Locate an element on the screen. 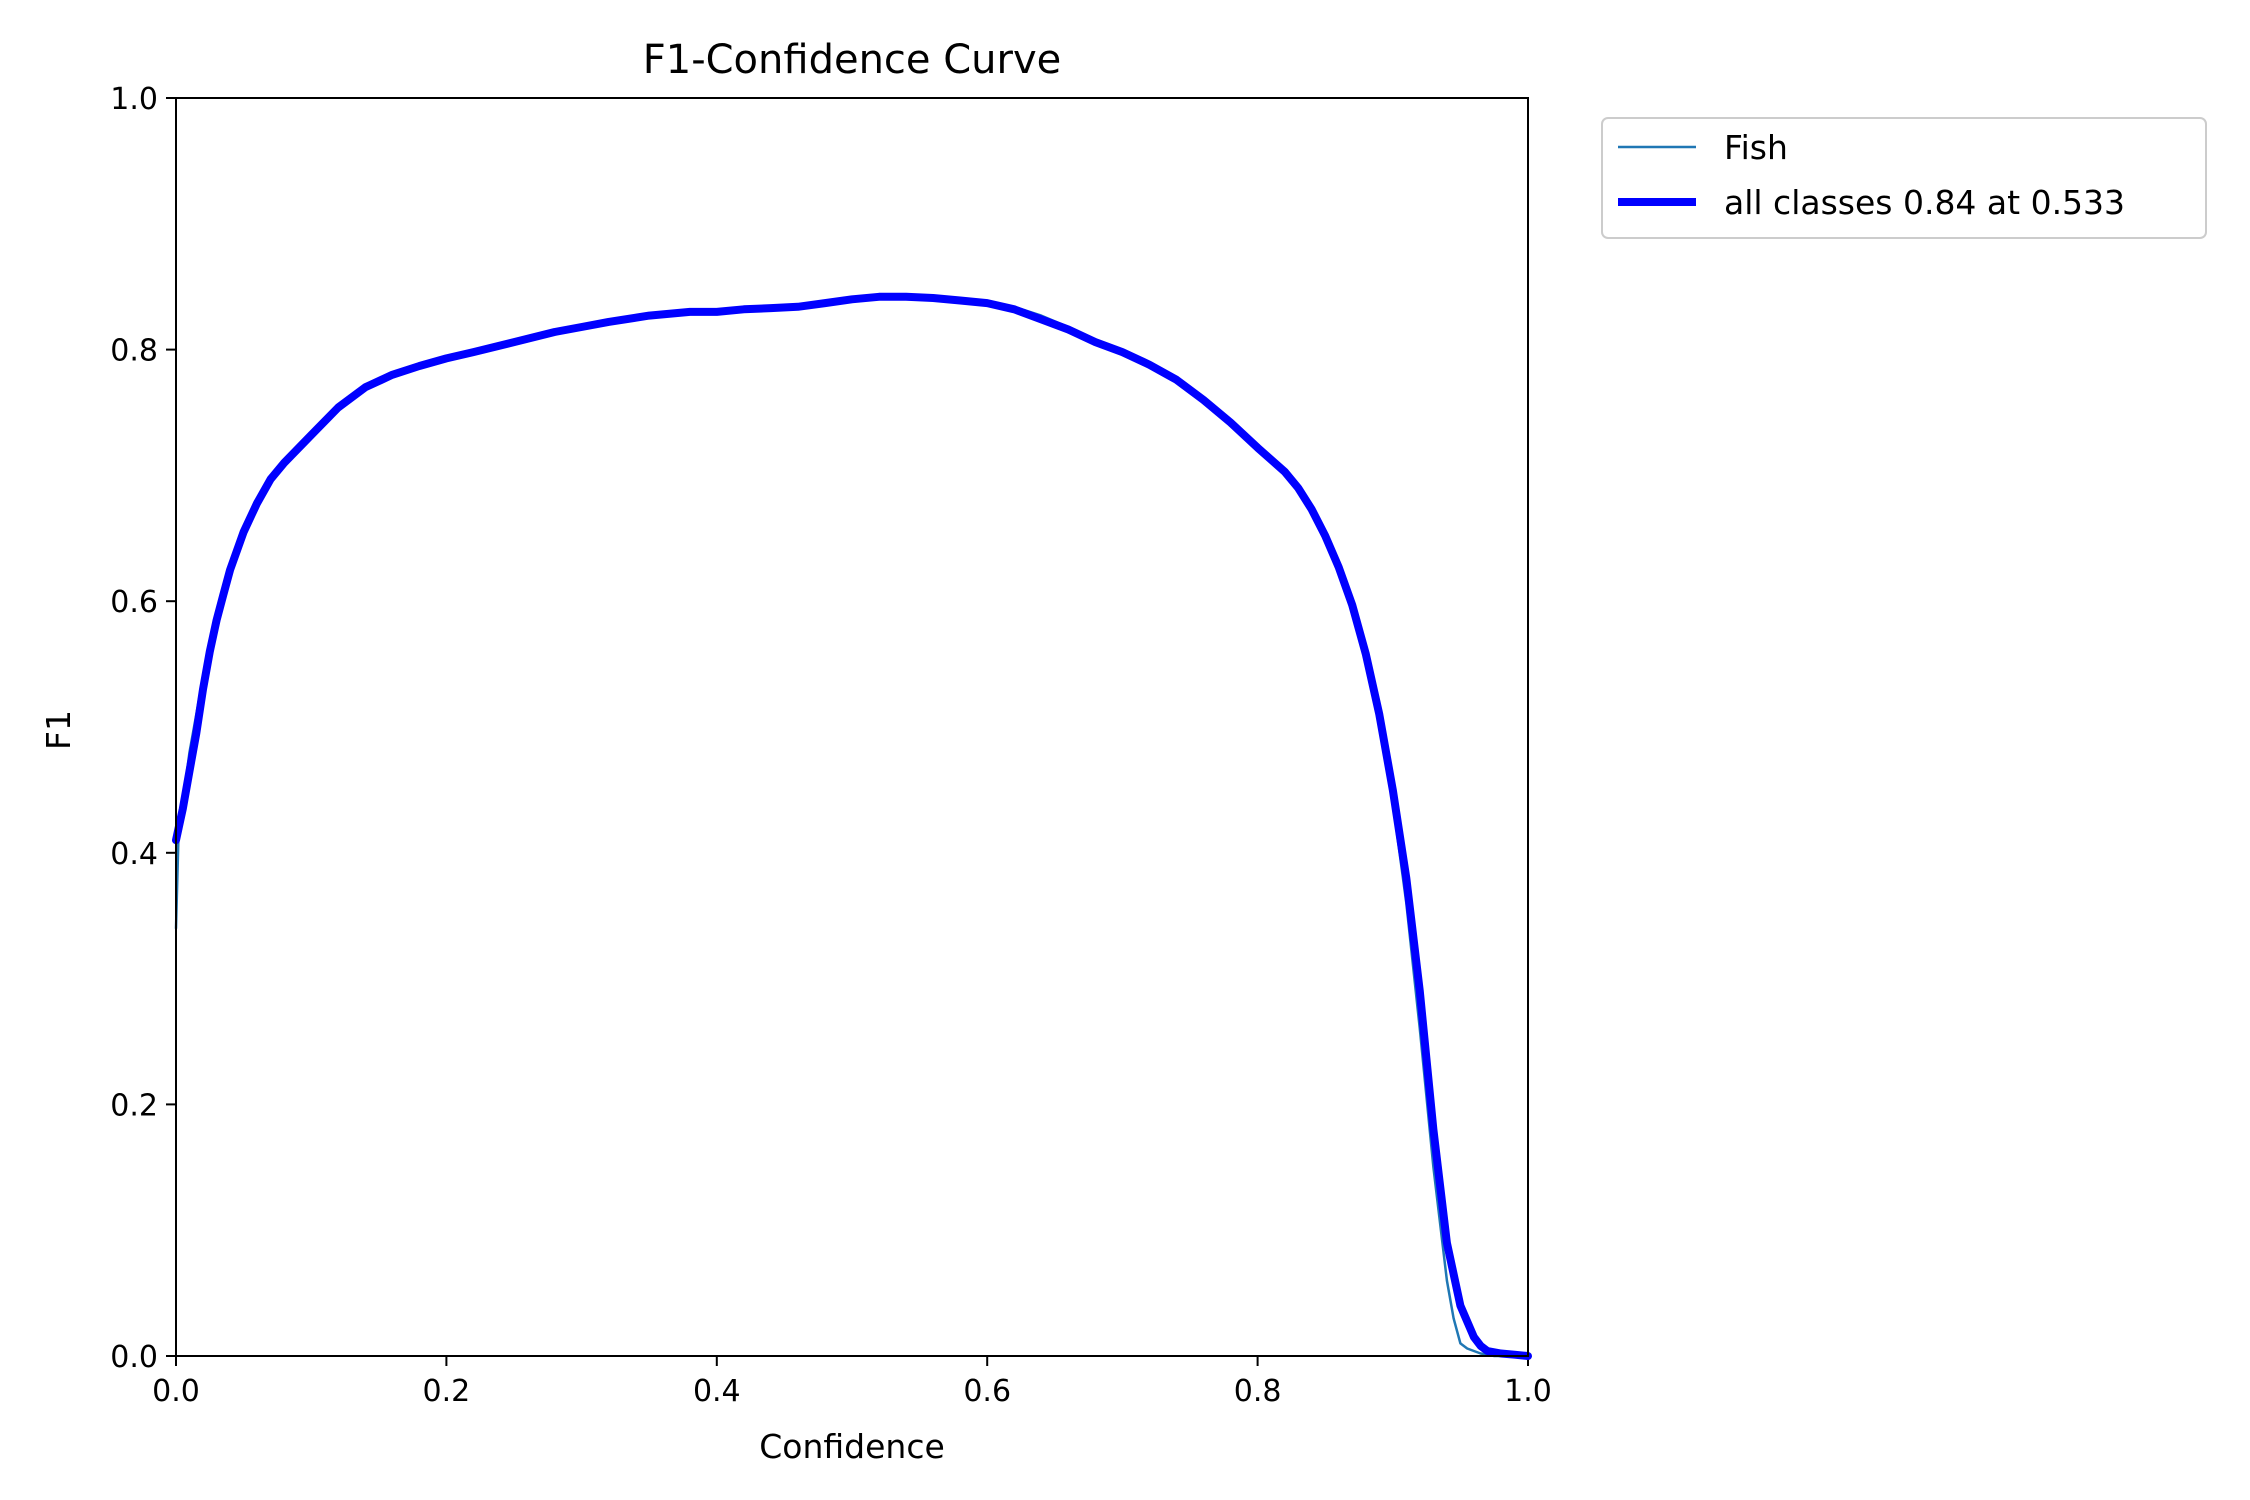 The width and height of the screenshot is (2250, 1500). y-axis-label: F1 is located at coordinates (58, 730).